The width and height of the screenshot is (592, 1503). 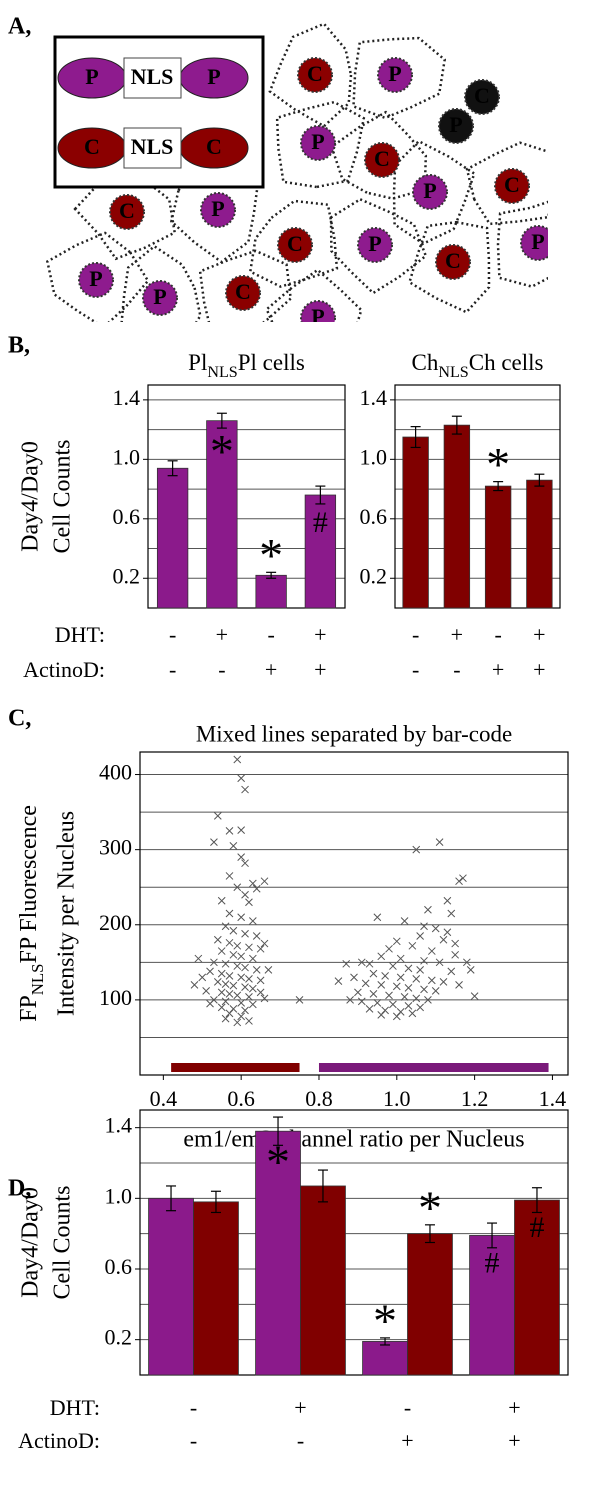 I want to click on x-axis-label: em1/em2 channel ratio per Nucleus, so click(x=353, y=1140).